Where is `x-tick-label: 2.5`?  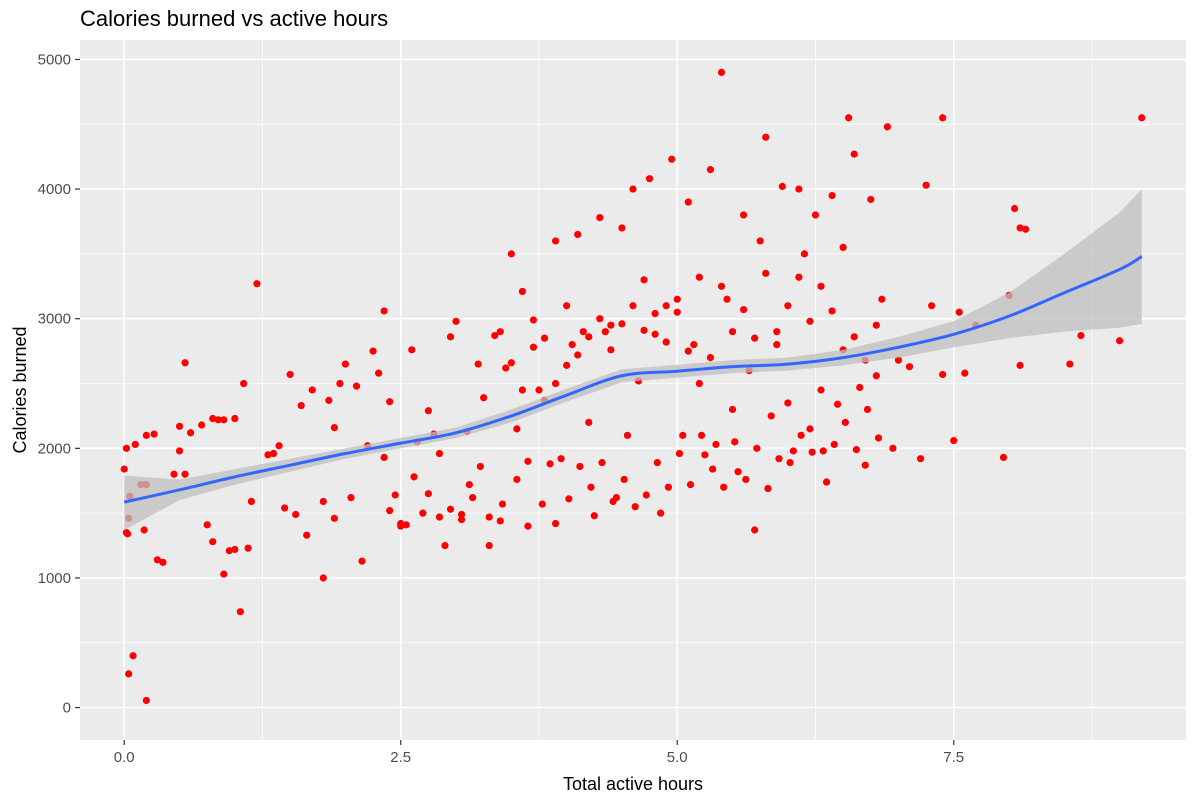
x-tick-label: 2.5 is located at coordinates (400, 757).